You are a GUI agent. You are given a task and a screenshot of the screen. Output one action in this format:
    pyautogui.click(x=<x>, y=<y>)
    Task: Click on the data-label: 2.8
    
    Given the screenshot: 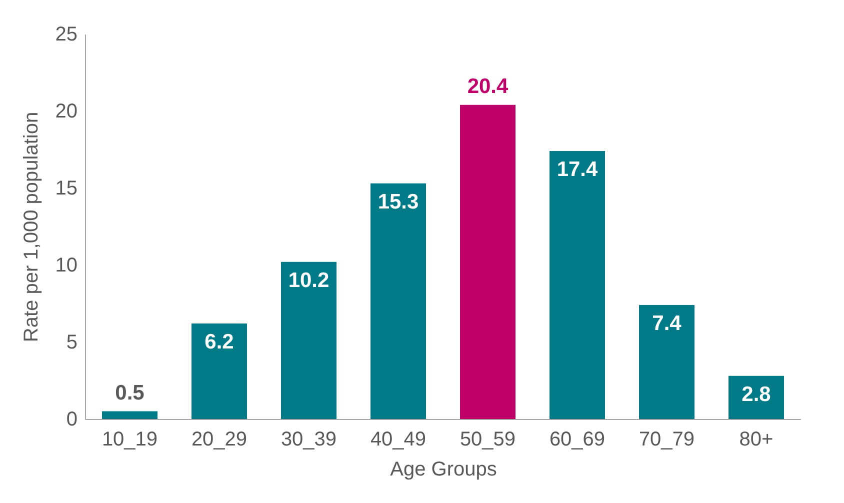 What is the action you would take?
    pyautogui.click(x=757, y=394)
    